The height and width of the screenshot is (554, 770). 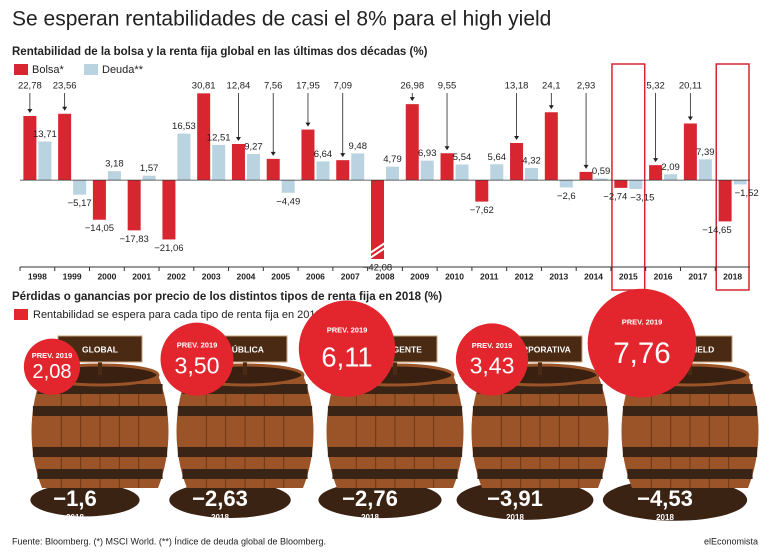 What do you see at coordinates (184, 126) in the screenshot?
I see `value-label: 16,53` at bounding box center [184, 126].